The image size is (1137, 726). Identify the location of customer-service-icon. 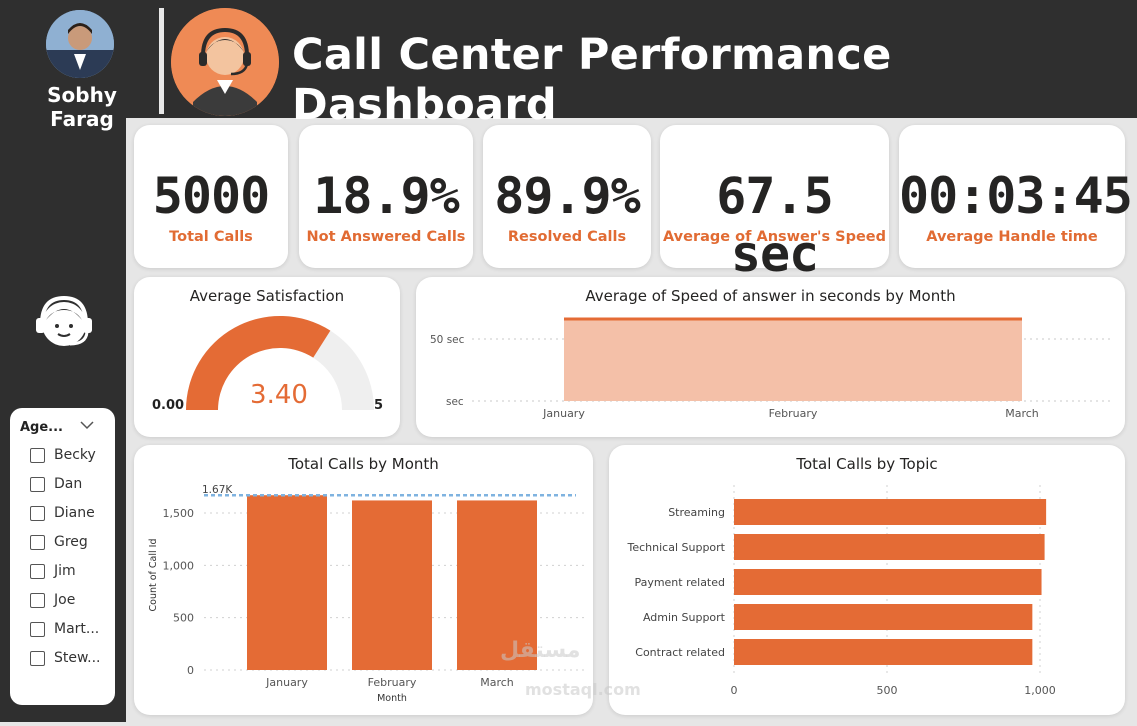
(64, 322).